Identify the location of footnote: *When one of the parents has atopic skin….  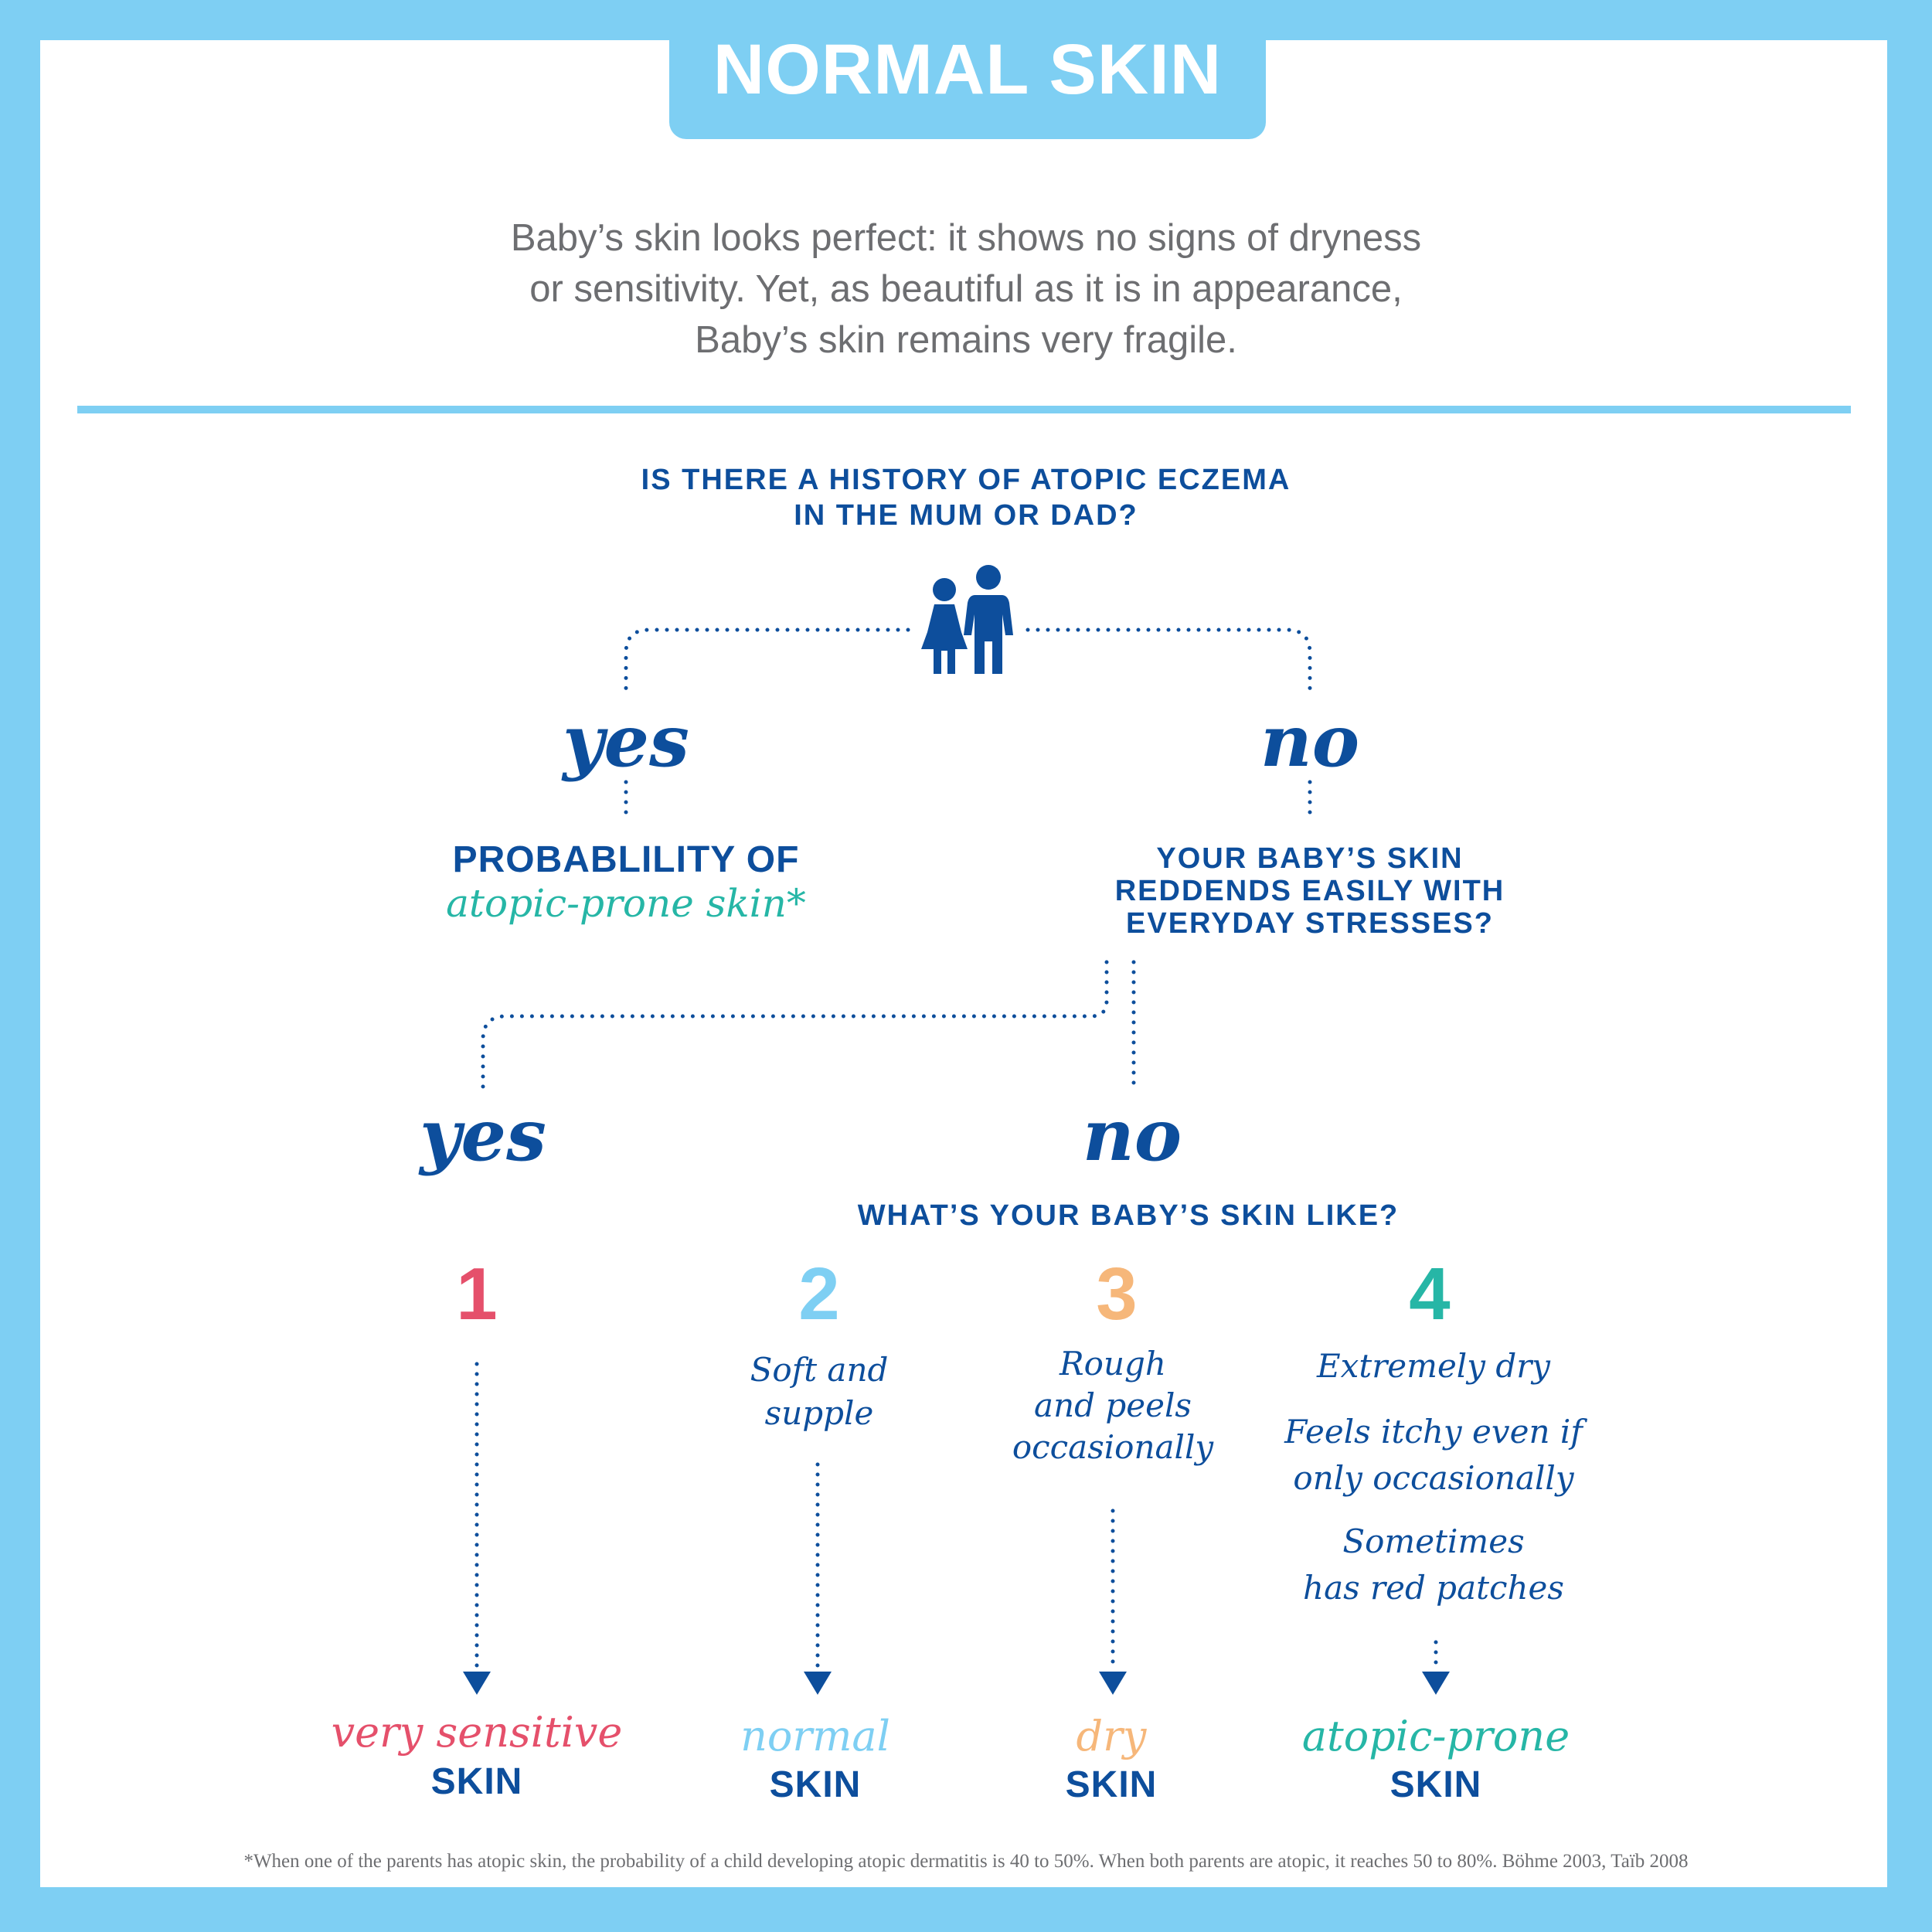
(966, 1862).